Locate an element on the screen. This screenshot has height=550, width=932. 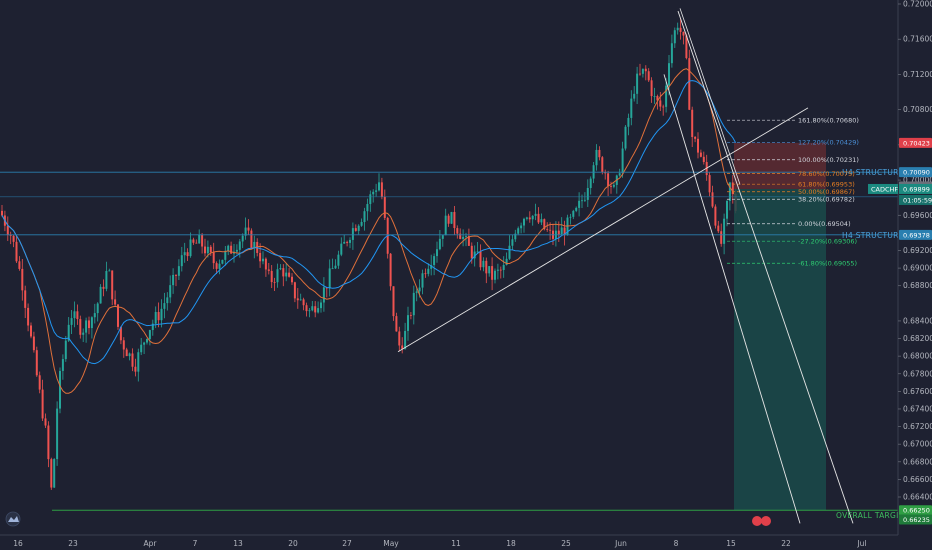
time-tick-label-3: 7 is located at coordinates (195, 543).